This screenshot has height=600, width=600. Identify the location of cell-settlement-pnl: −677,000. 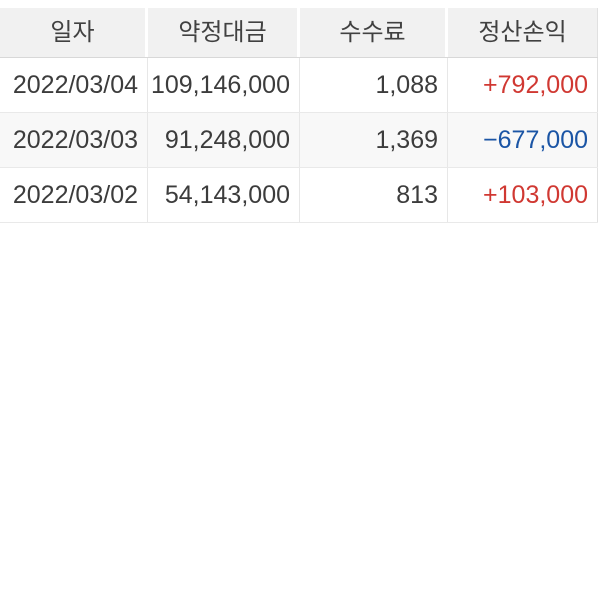
(523, 140).